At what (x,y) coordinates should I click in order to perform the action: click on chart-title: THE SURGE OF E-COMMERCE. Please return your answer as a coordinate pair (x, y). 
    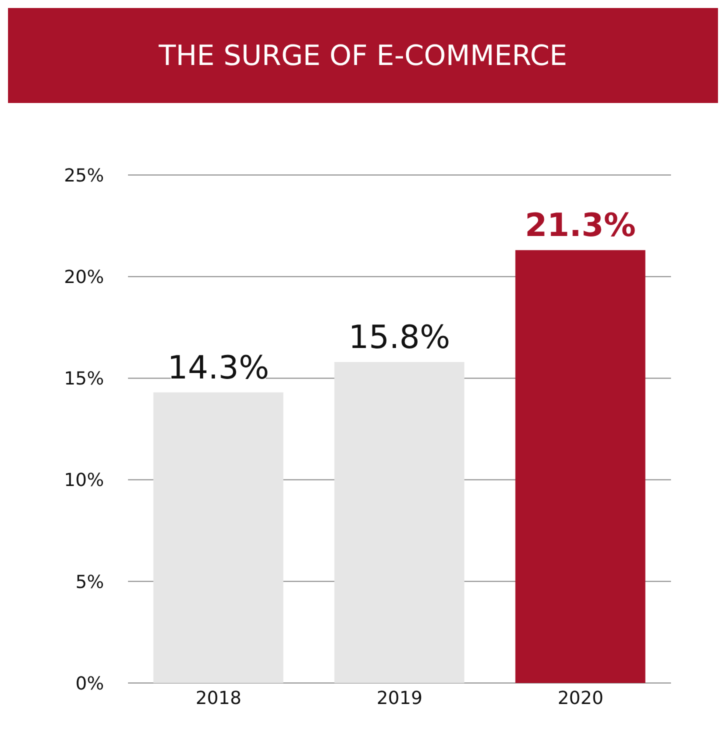
    Looking at the image, I should click on (363, 55).